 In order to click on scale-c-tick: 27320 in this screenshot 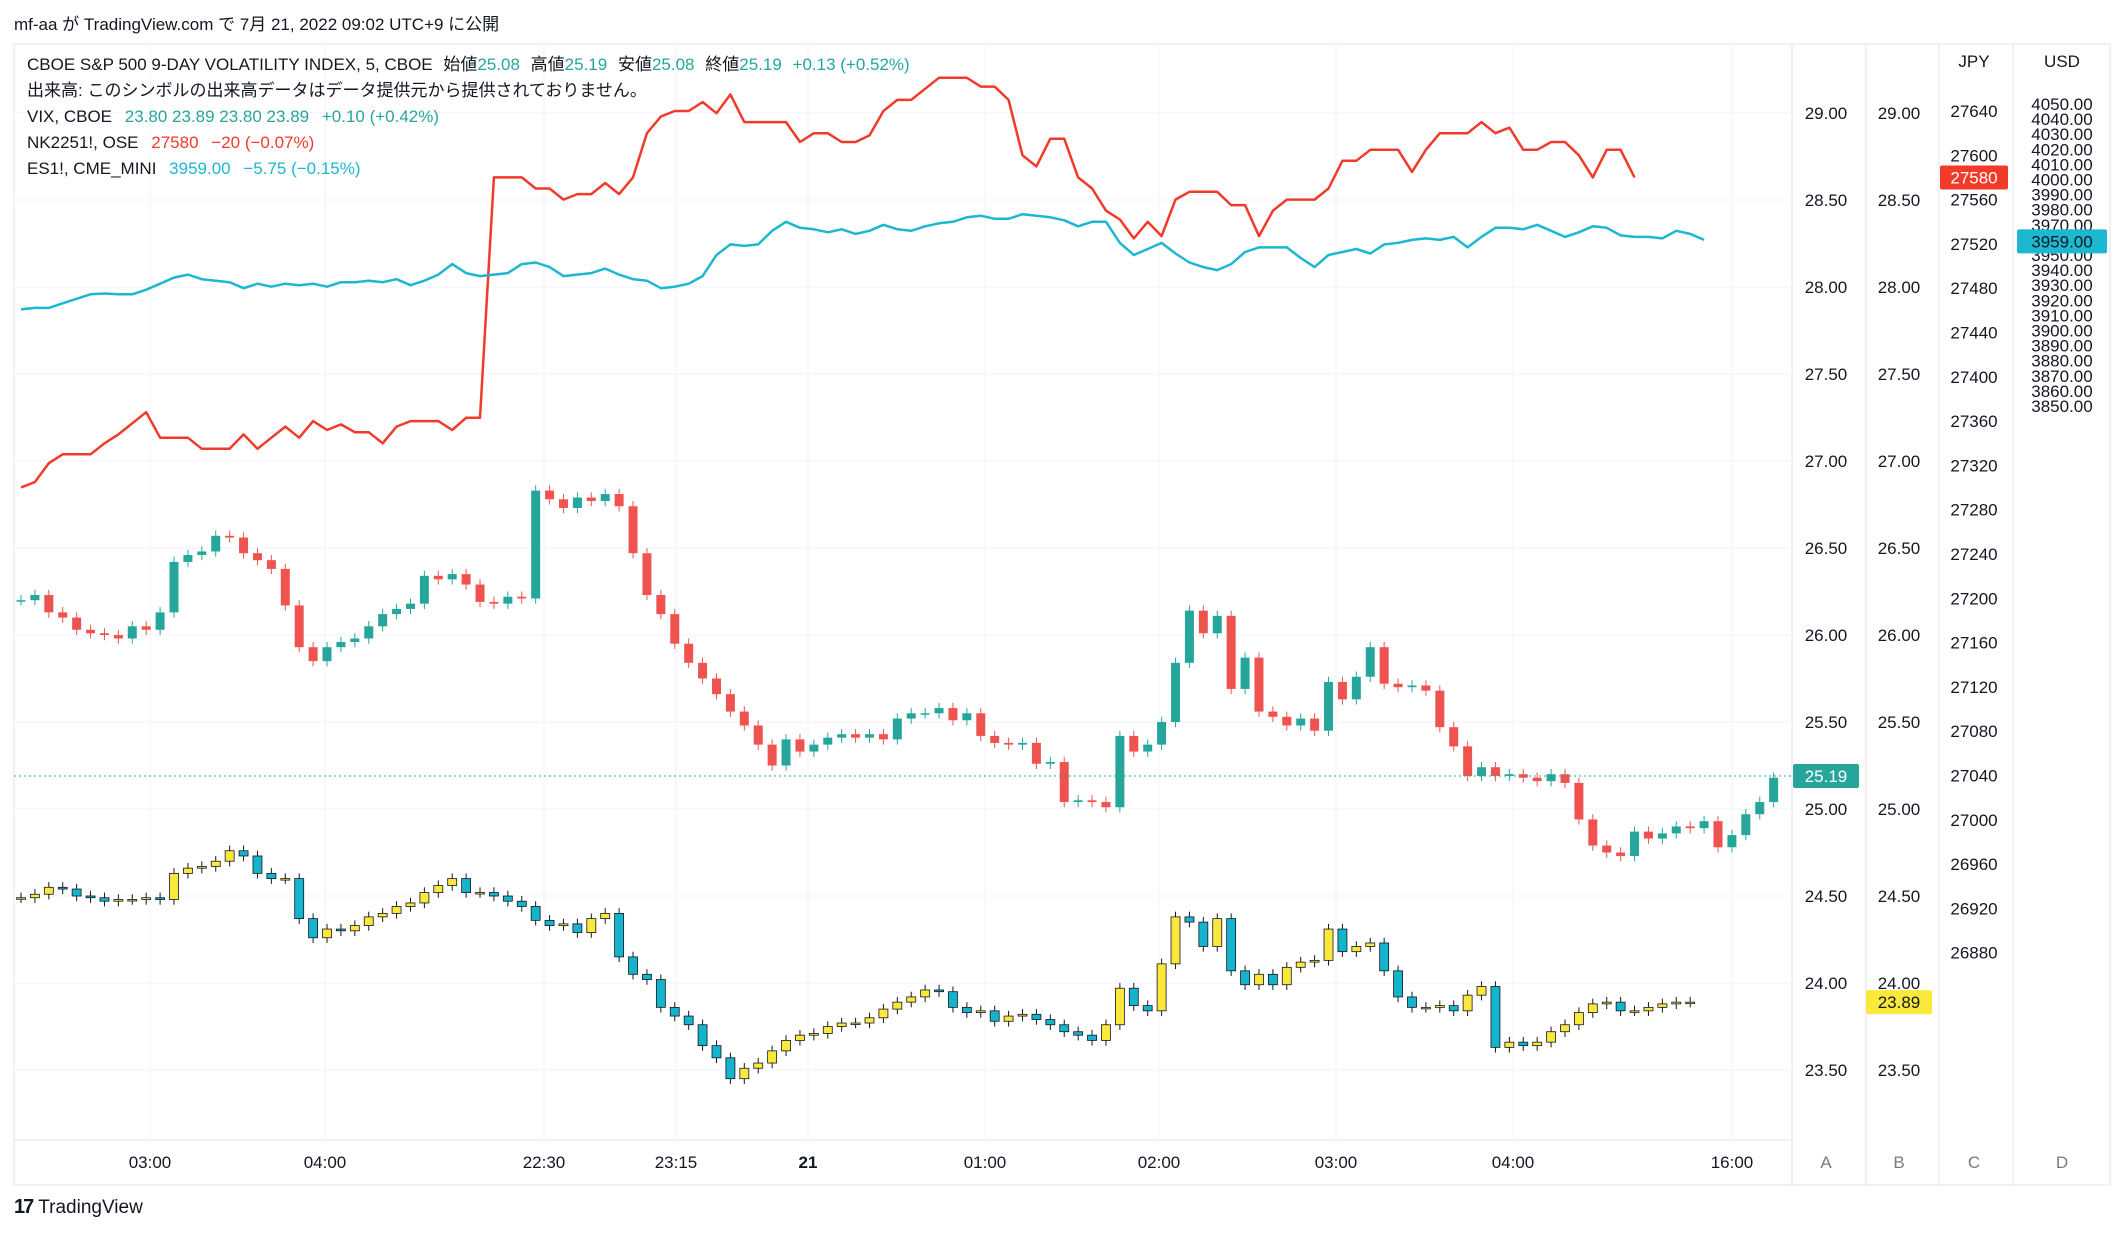, I will do `click(1973, 465)`.